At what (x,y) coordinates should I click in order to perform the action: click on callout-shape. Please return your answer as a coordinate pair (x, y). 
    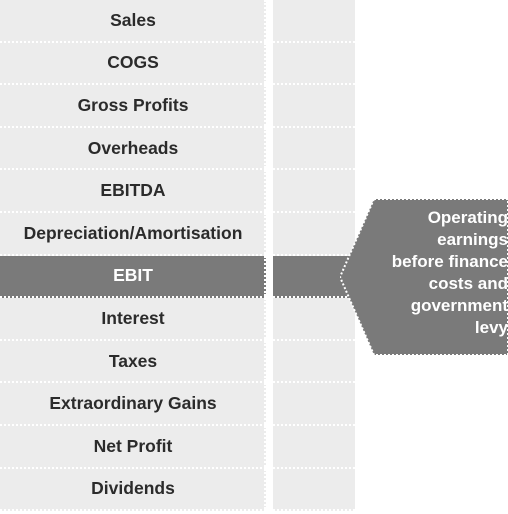
    Looking at the image, I should click on (424, 277).